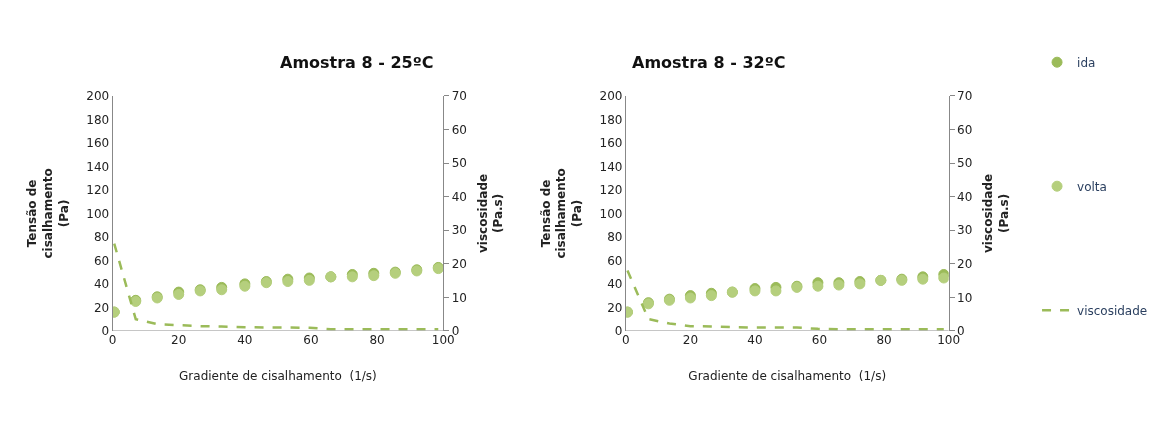 This screenshot has height=421, width=1159. Describe the element at coordinates (357, 62) in the screenshot. I see `chart-title: Amostra 8 - 25ºC` at that location.